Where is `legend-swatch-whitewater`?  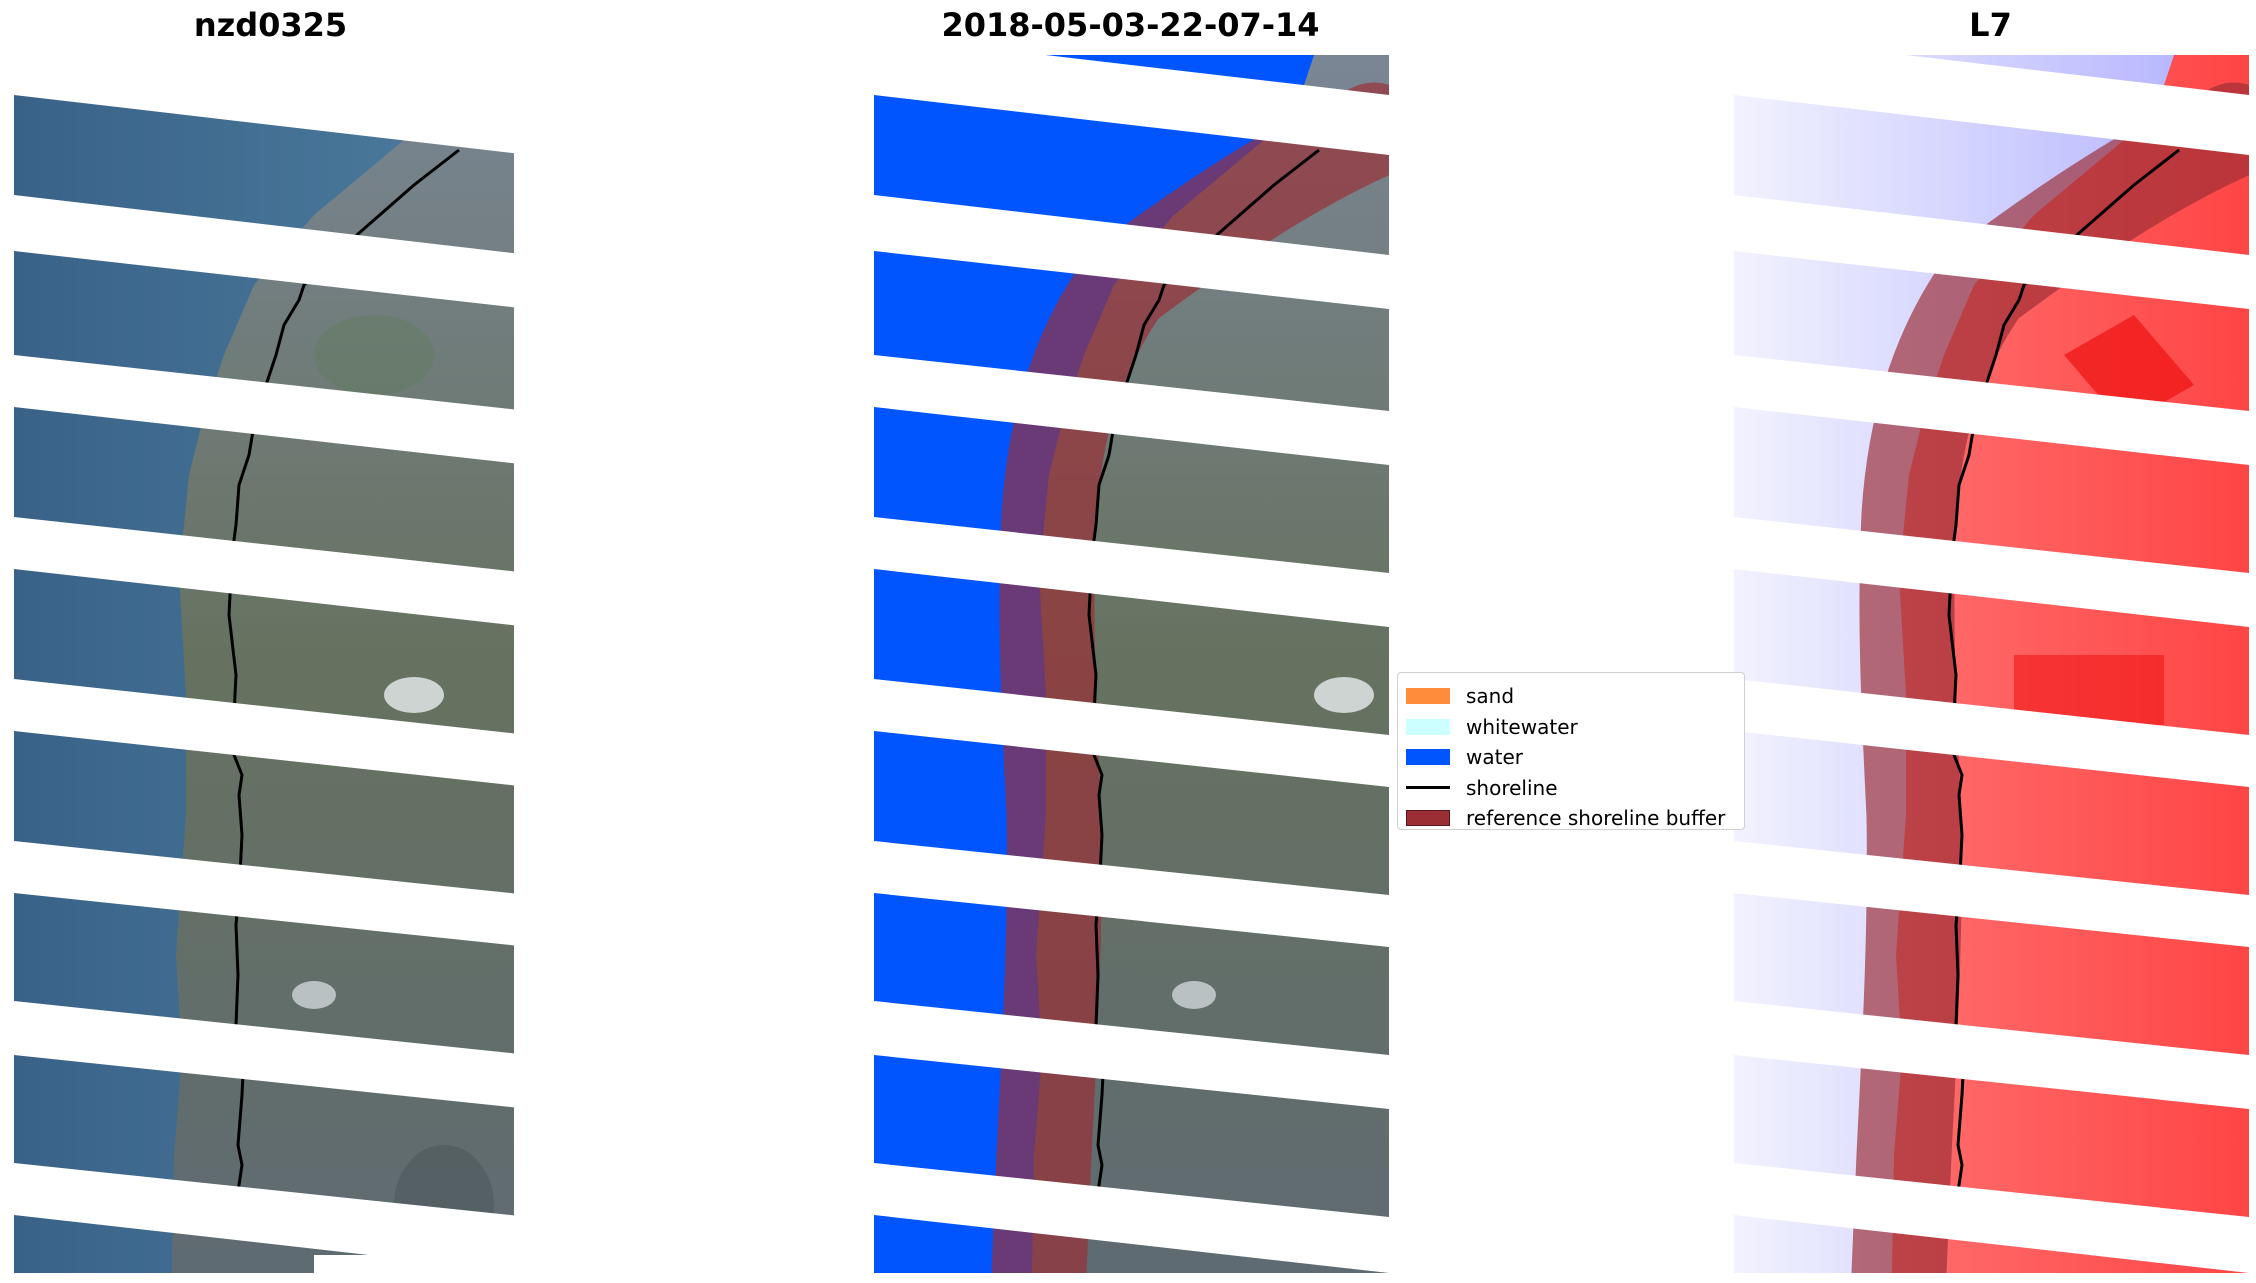 legend-swatch-whitewater is located at coordinates (1428, 726).